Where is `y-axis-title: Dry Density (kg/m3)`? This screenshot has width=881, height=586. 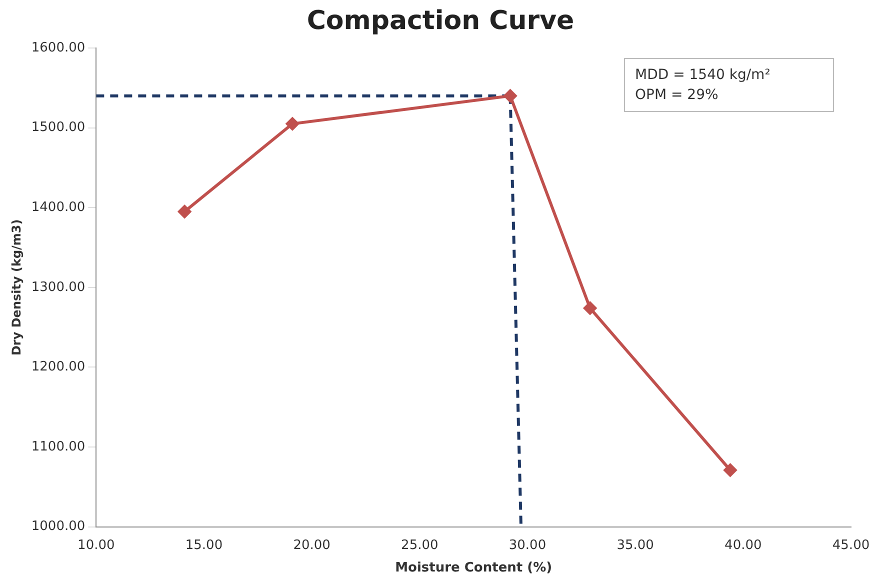
y-axis-title: Dry Density (kg/m3) is located at coordinates (16, 287).